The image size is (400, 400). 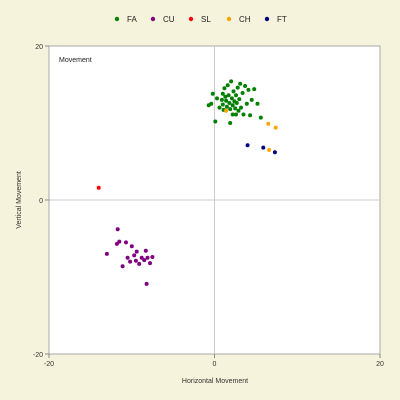 I want to click on legend-marker-sl, so click(x=191, y=19).